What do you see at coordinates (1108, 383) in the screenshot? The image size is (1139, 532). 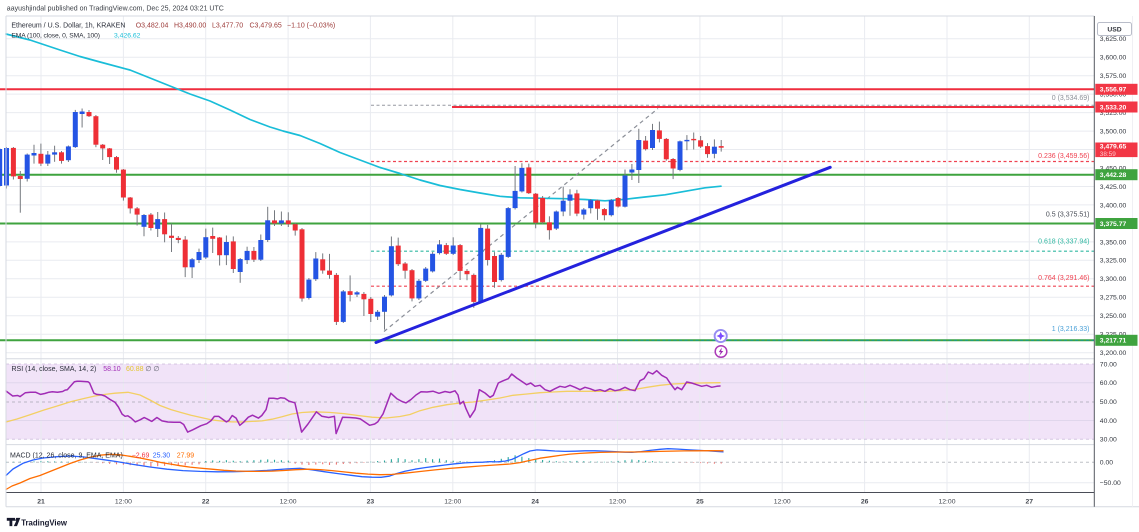 I see `svg-text: 60.00` at bounding box center [1108, 383].